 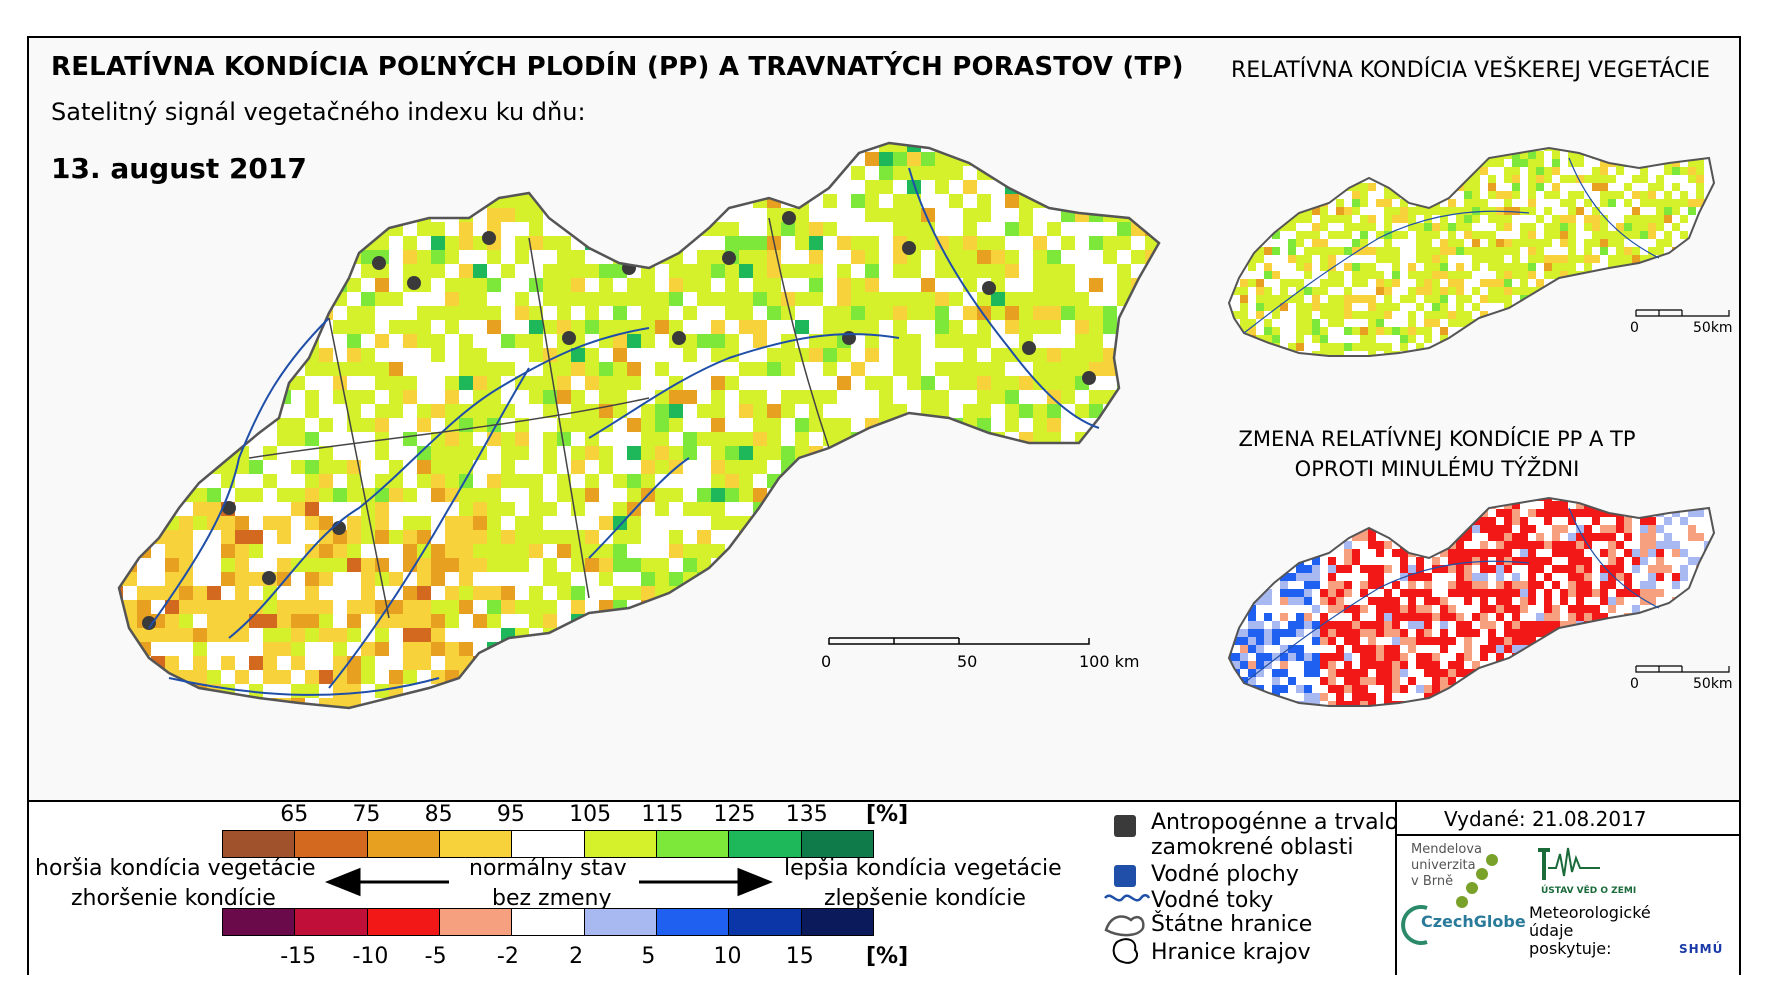 What do you see at coordinates (229, 508) in the screenshot?
I see `anthropogenic-area` at bounding box center [229, 508].